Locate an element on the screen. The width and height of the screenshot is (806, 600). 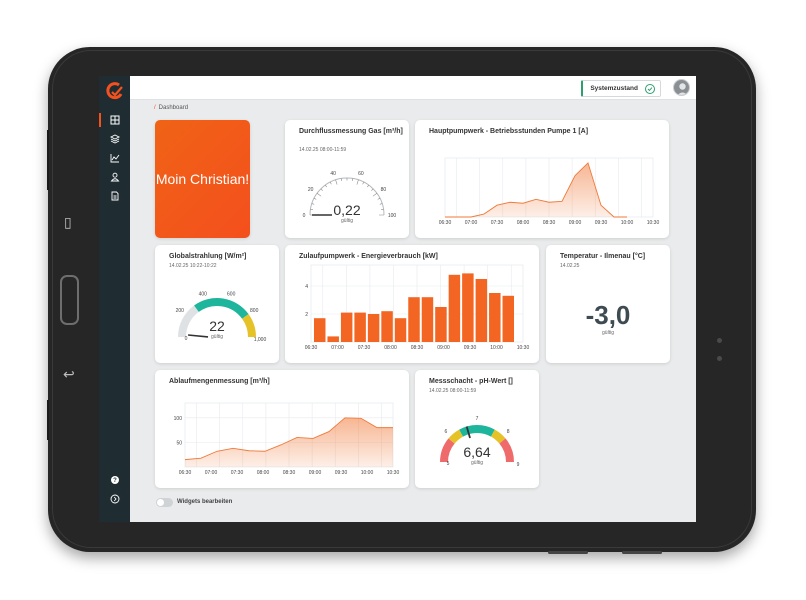
nav-item-documents is located at coordinates (114, 196).